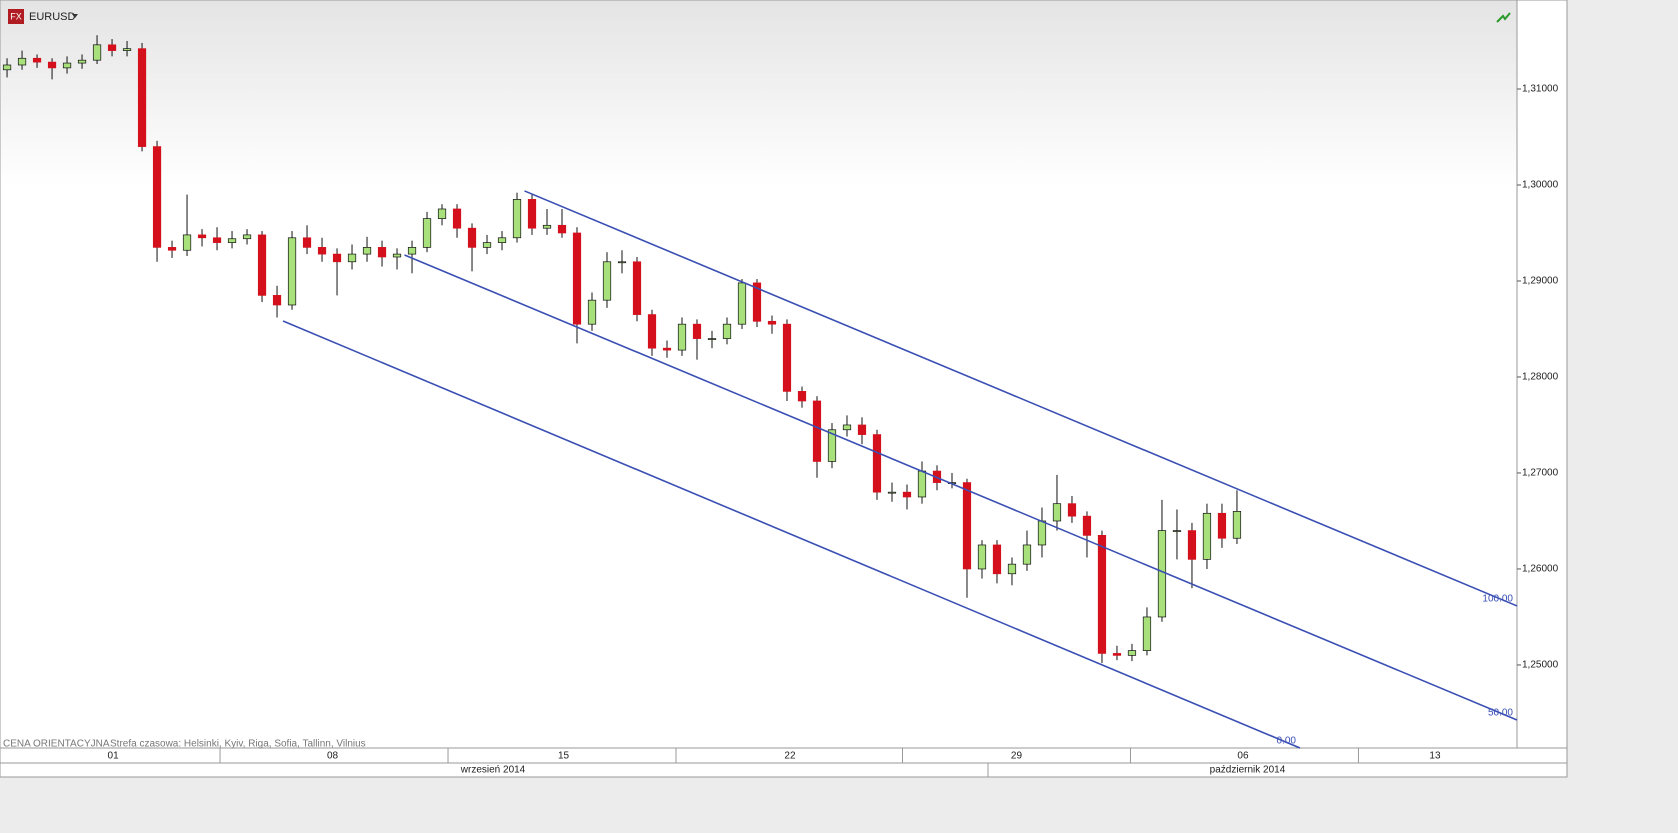 The image size is (1678, 833). I want to click on y-tick-label: 1,27000, so click(1540, 473).